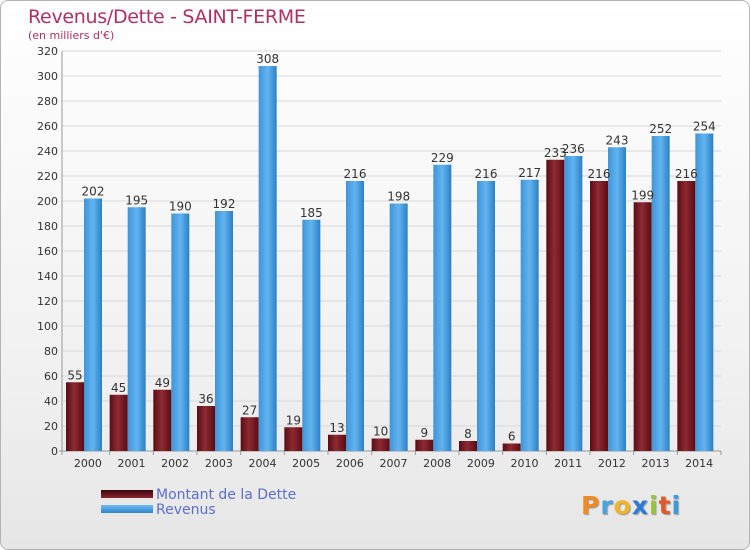 This screenshot has height=550, width=750. Describe the element at coordinates (205, 399) in the screenshot. I see `data-label-debt-2003: 36` at that location.